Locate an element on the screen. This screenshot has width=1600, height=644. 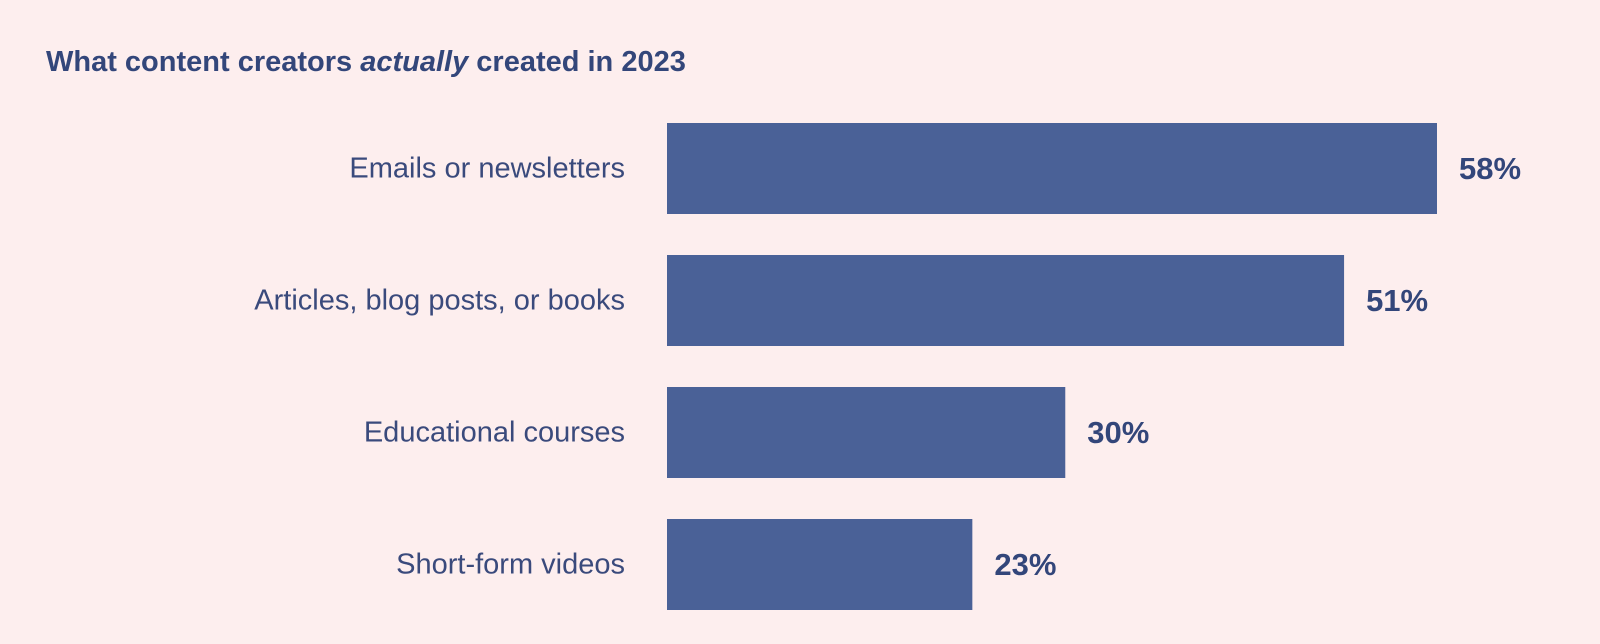
value-label-2: 30% is located at coordinates (1118, 432).